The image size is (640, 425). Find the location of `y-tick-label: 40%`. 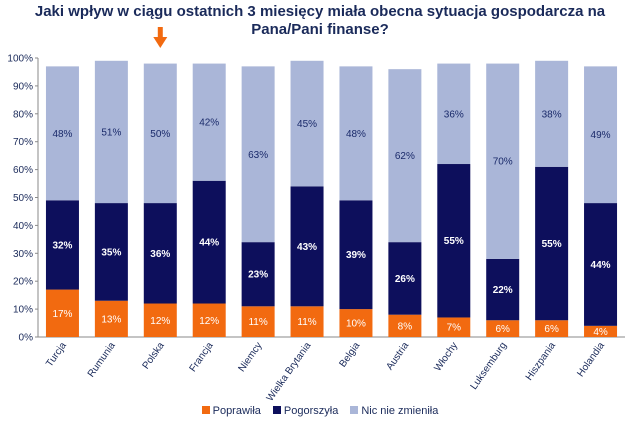

y-tick-label: 40% is located at coordinates (23, 226).